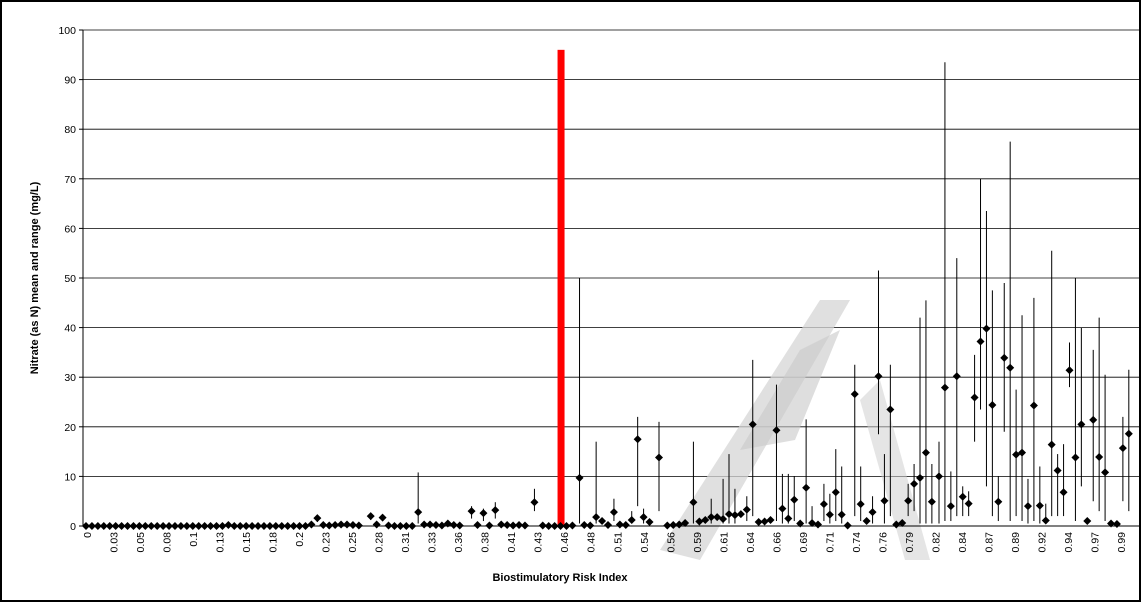  Describe the element at coordinates (698, 542) in the screenshot. I see `x-tick-label: 0.59` at that location.